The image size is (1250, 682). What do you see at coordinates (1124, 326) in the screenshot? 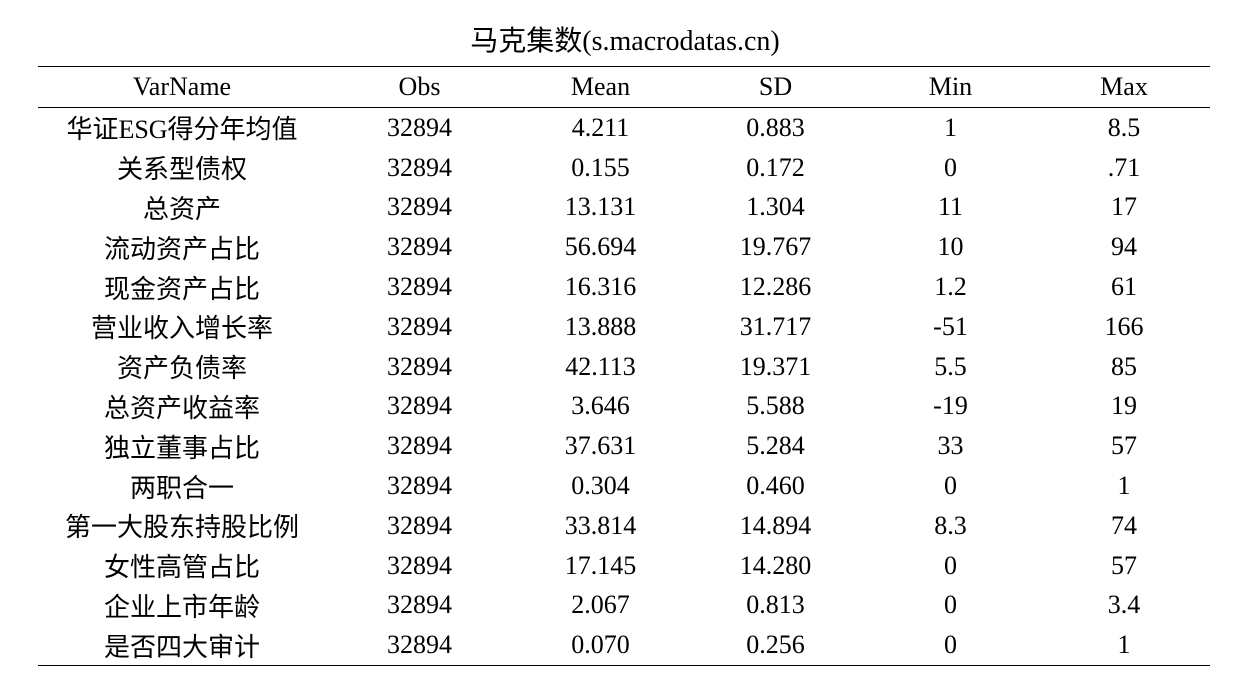
I see `cell-max: 166` at bounding box center [1124, 326].